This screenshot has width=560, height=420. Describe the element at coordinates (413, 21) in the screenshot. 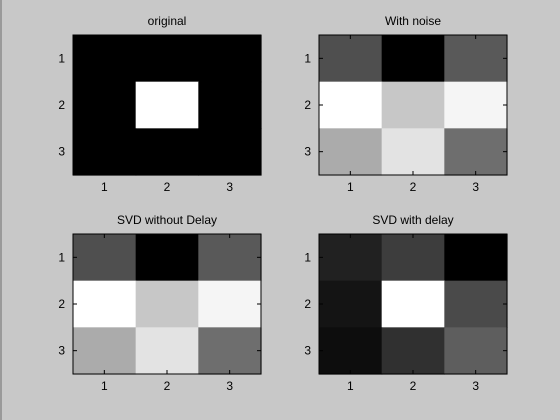

I see `panel-title: With noise` at that location.